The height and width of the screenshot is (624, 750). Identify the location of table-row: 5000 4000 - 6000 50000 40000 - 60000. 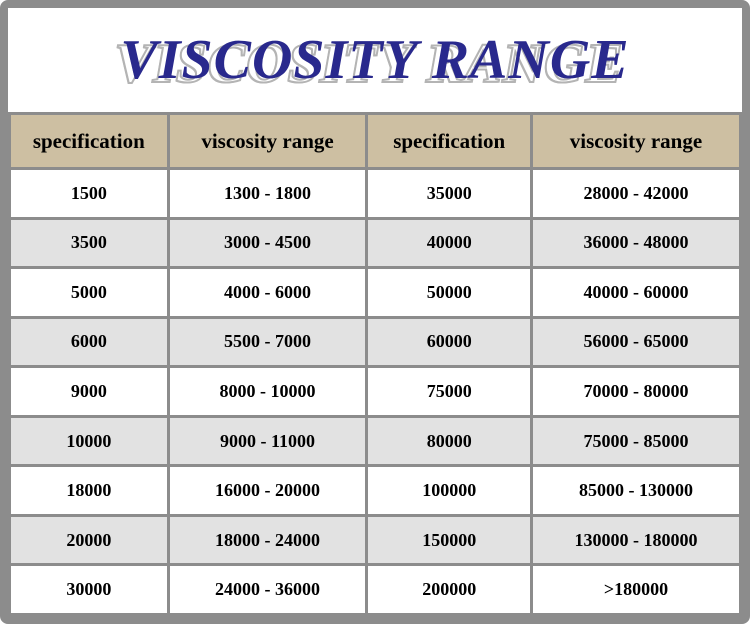
(375, 292).